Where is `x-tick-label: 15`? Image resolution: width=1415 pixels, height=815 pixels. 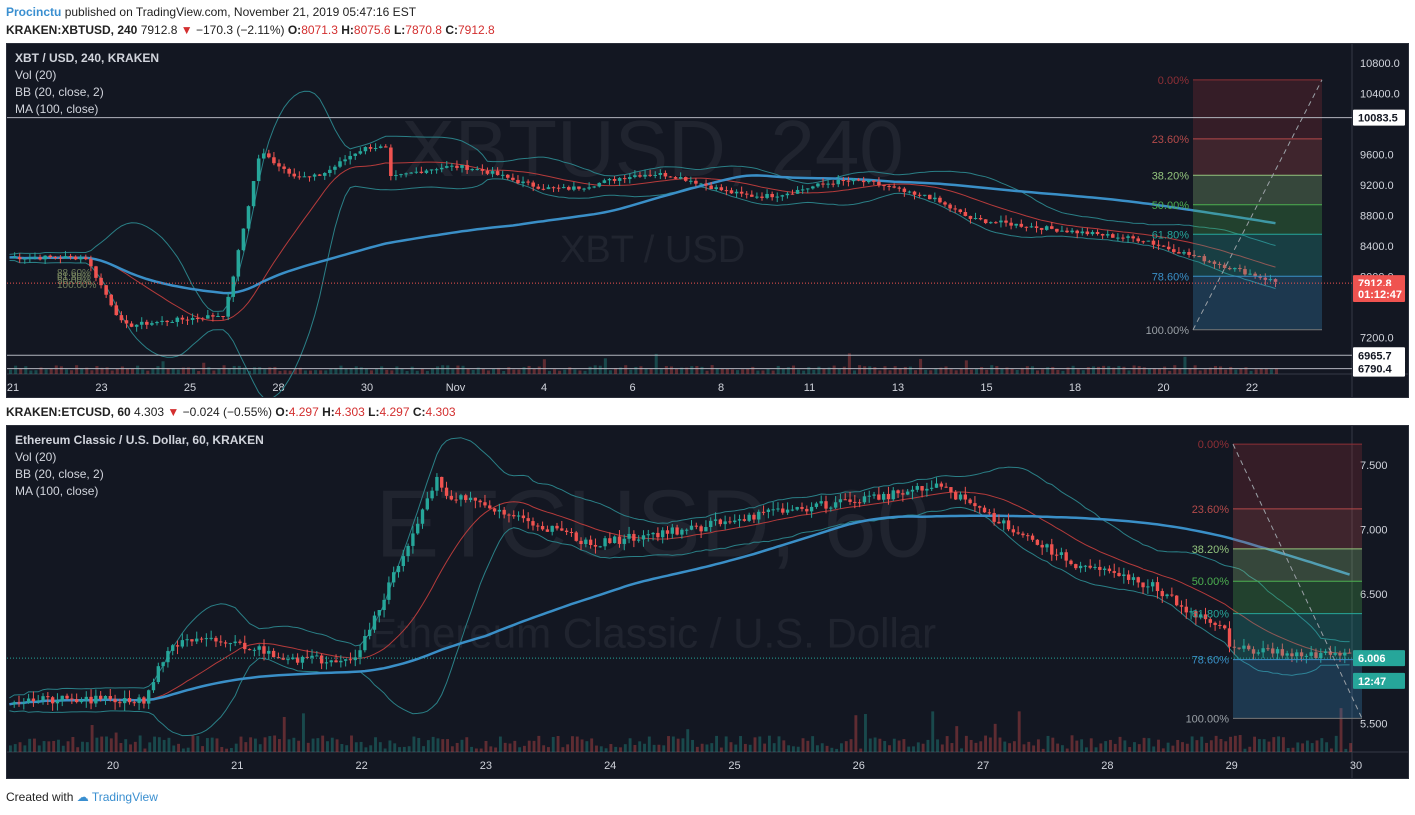 x-tick-label: 15 is located at coordinates (986, 388).